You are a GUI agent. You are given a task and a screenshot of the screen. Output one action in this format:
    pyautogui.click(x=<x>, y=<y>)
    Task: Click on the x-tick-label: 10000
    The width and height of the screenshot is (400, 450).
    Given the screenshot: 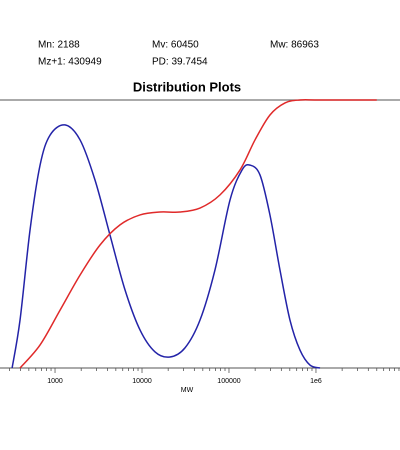 What is the action you would take?
    pyautogui.click(x=142, y=381)
    